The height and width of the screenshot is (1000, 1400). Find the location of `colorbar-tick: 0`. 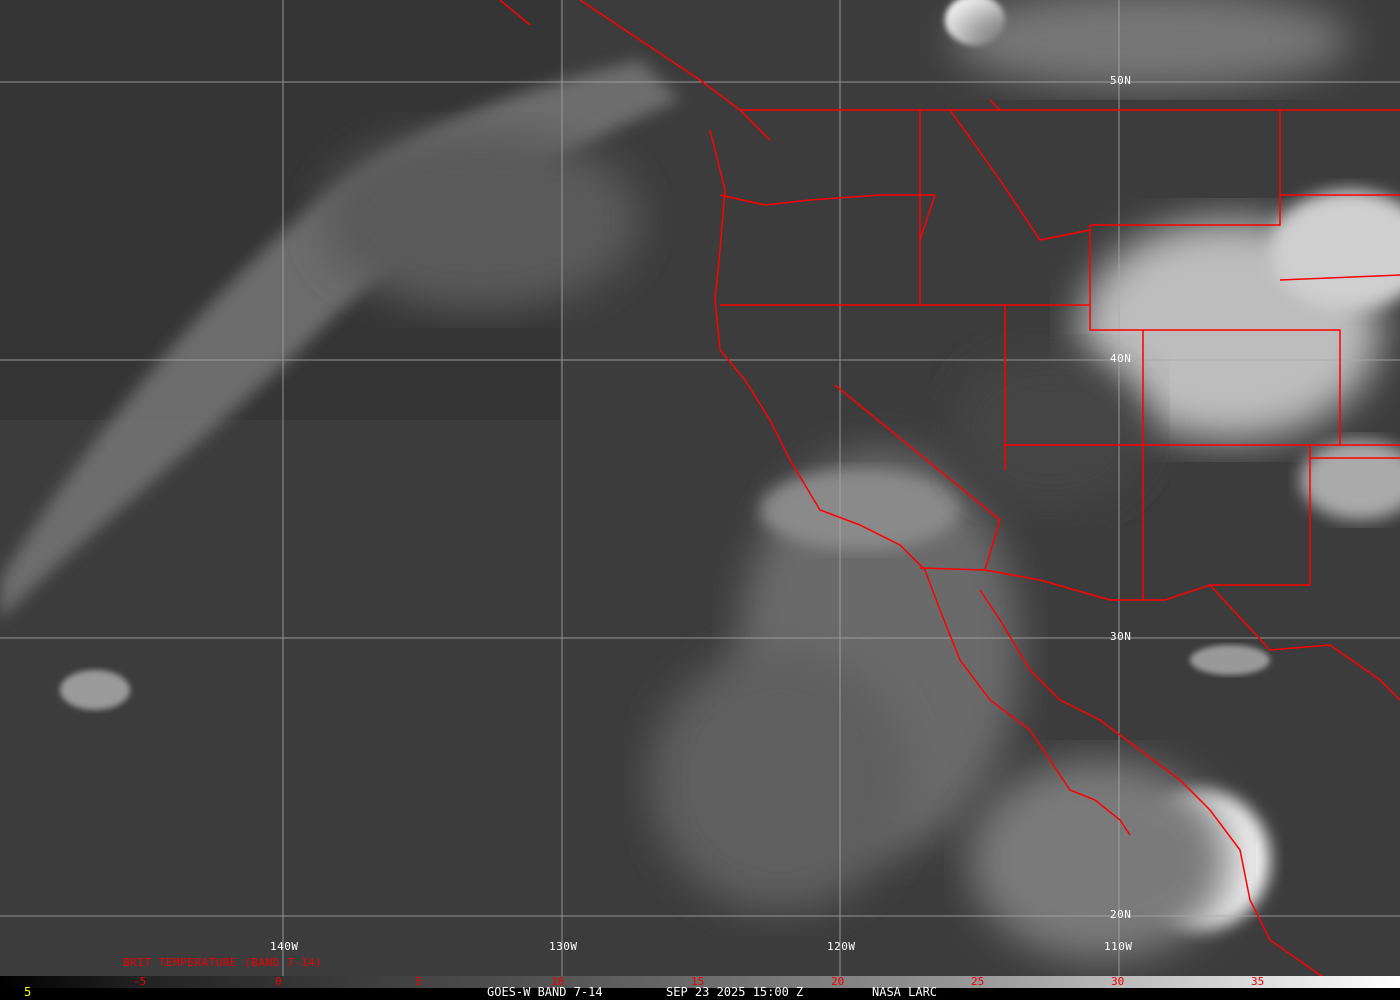

colorbar-tick: 0 is located at coordinates (278, 981).